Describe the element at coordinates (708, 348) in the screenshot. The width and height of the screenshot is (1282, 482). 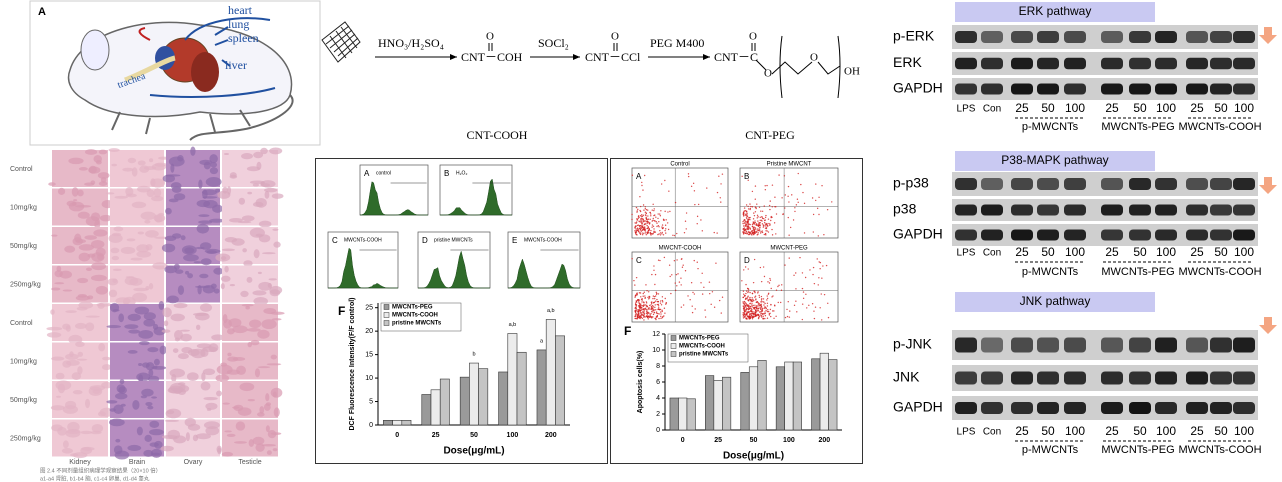
I see `legend-frame` at that location.